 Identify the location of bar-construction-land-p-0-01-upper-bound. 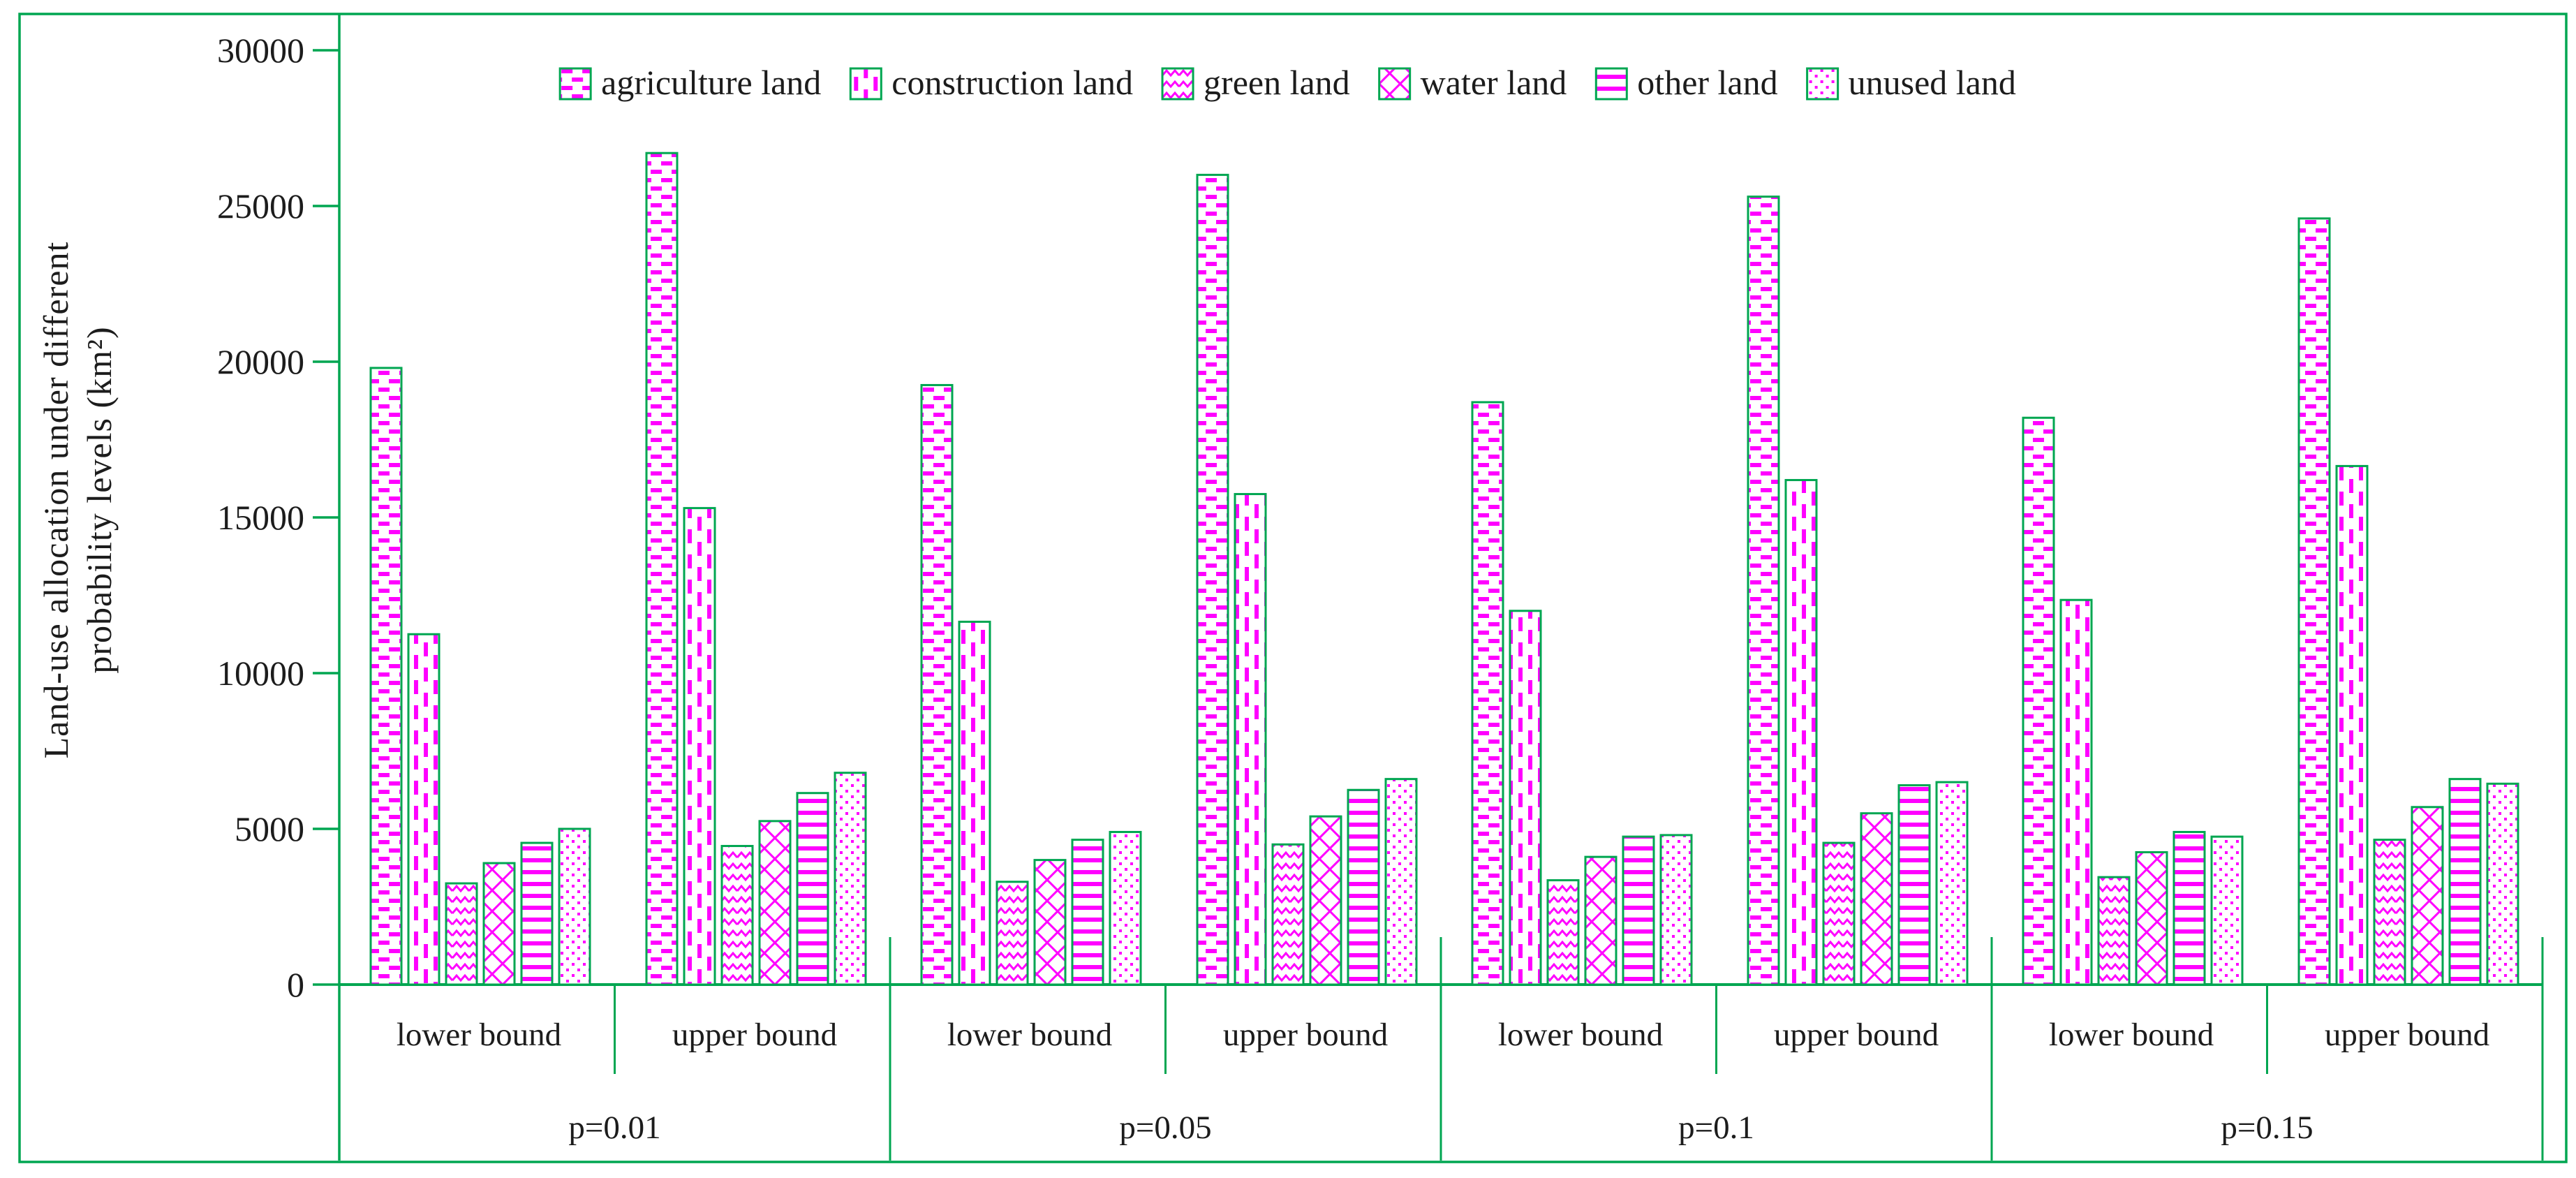
(699, 746).